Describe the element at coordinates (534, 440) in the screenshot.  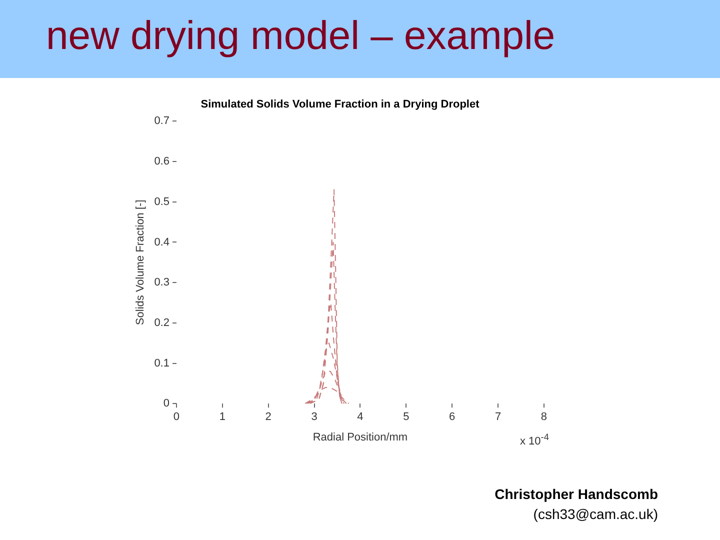
I see `text: x 10$^{-4}$` at that location.